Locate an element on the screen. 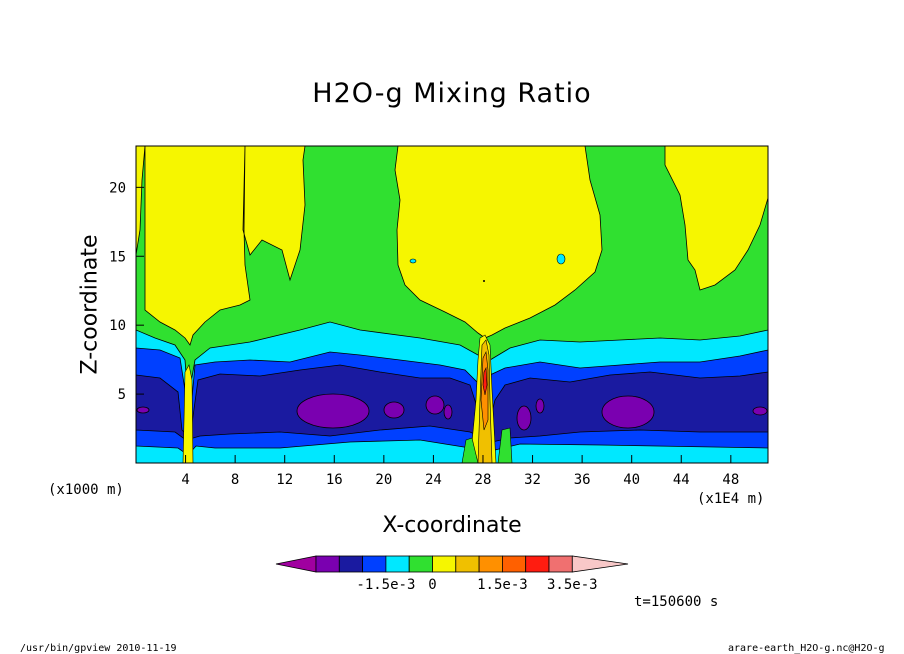  x-multiplier-label: (x1E4 m) is located at coordinates (731, 499).